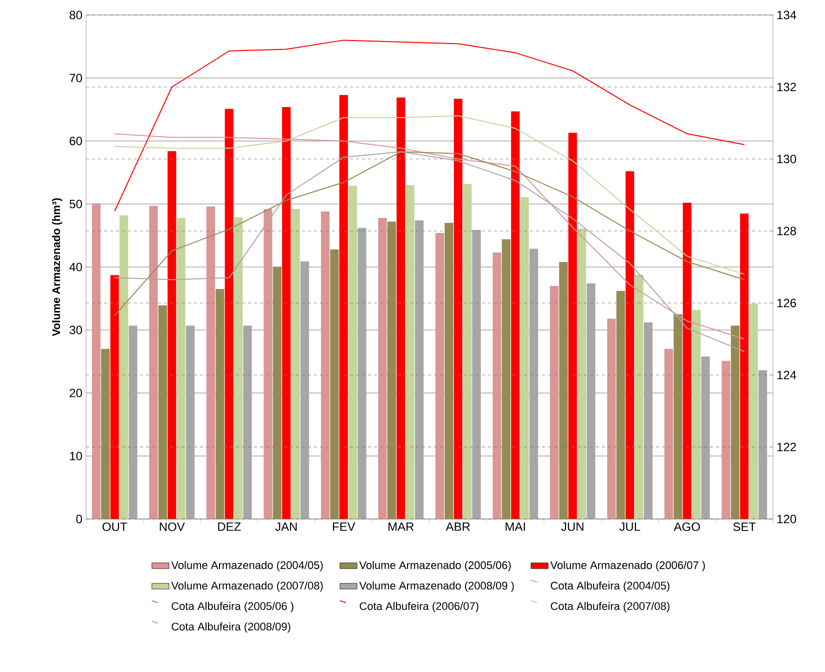  Describe the element at coordinates (515, 526) in the screenshot. I see `x-tick-label: MAI` at that location.